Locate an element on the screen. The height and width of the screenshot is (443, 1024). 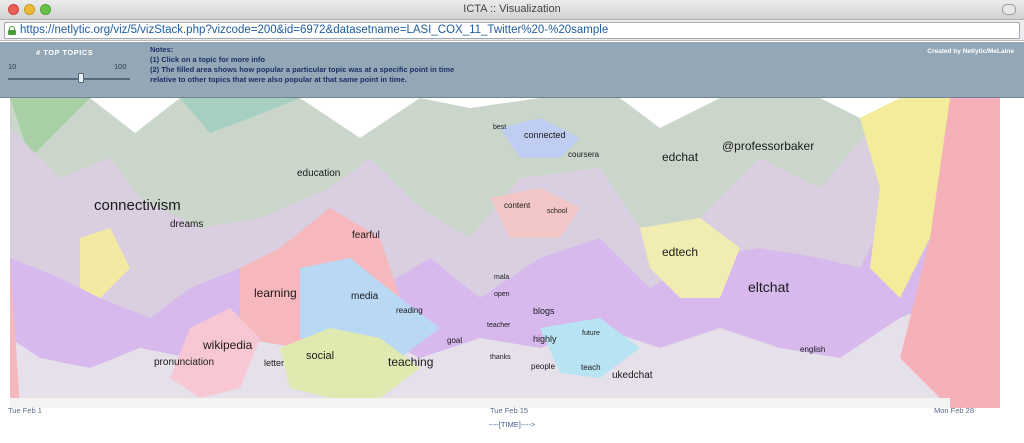
x-tick-label: Mon Feb 28 is located at coordinates (954, 410).